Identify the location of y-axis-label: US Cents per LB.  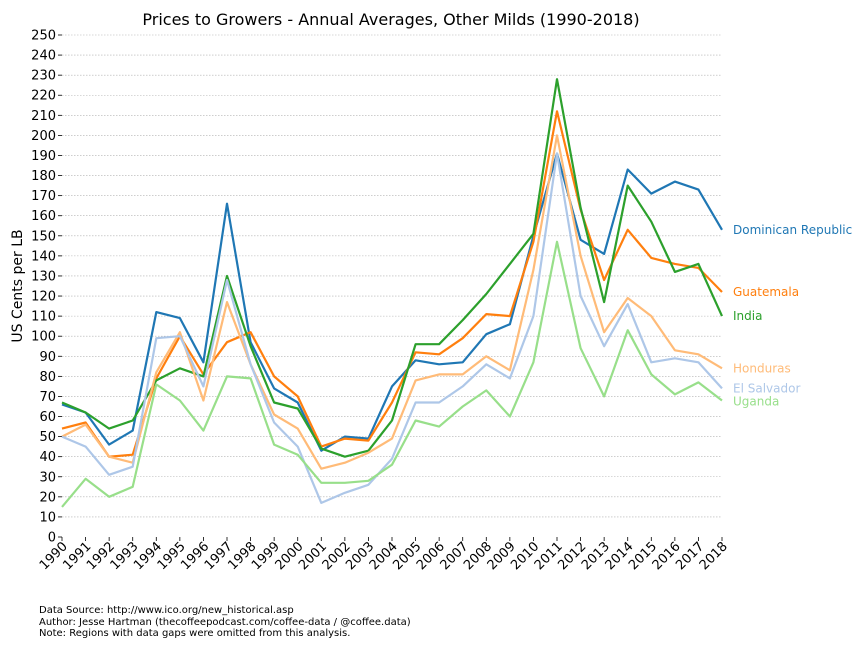
(18, 285).